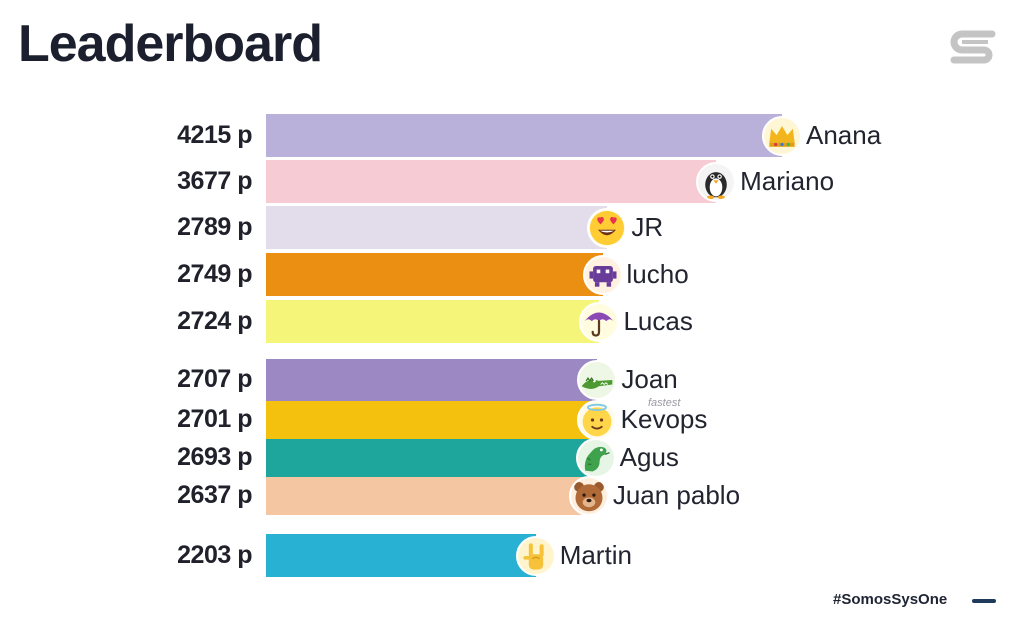 Image resolution: width=1024 pixels, height=630 pixels. I want to click on player-name: Lucas, so click(658, 320).